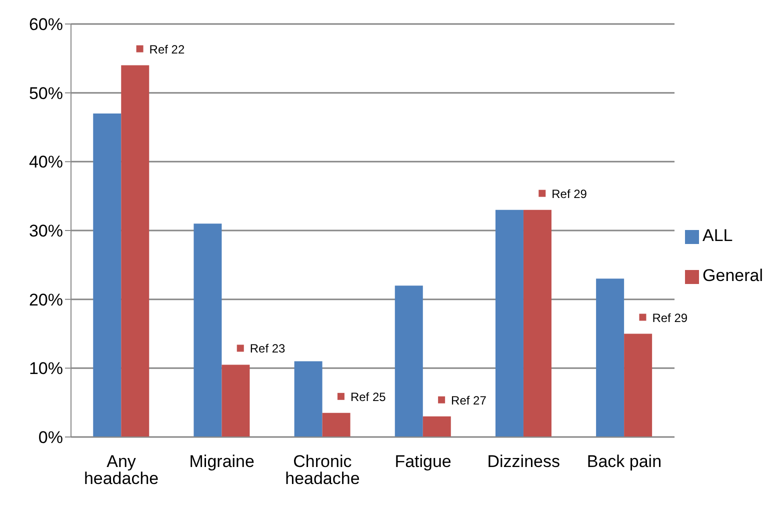 The height and width of the screenshot is (512, 783). What do you see at coordinates (45, 300) in the screenshot?
I see `y-tick-label: 20%` at bounding box center [45, 300].